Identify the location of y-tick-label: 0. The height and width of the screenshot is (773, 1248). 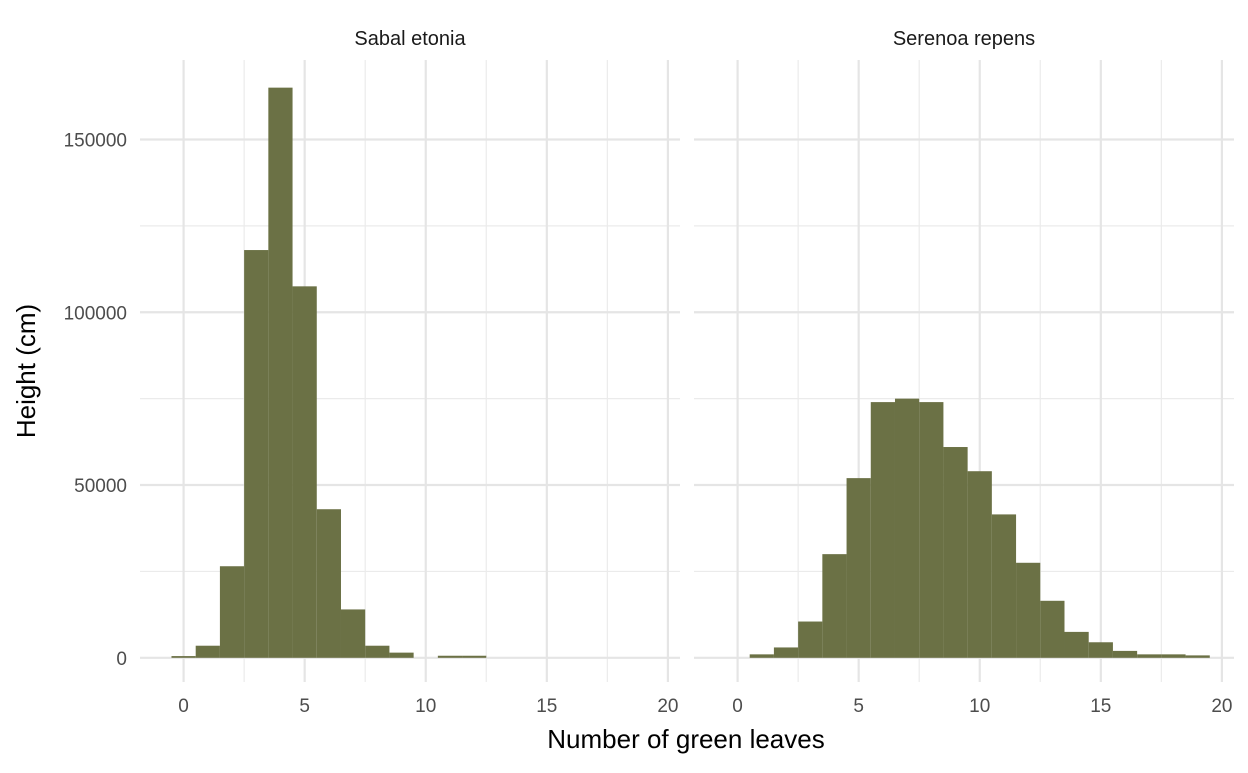
(121, 659).